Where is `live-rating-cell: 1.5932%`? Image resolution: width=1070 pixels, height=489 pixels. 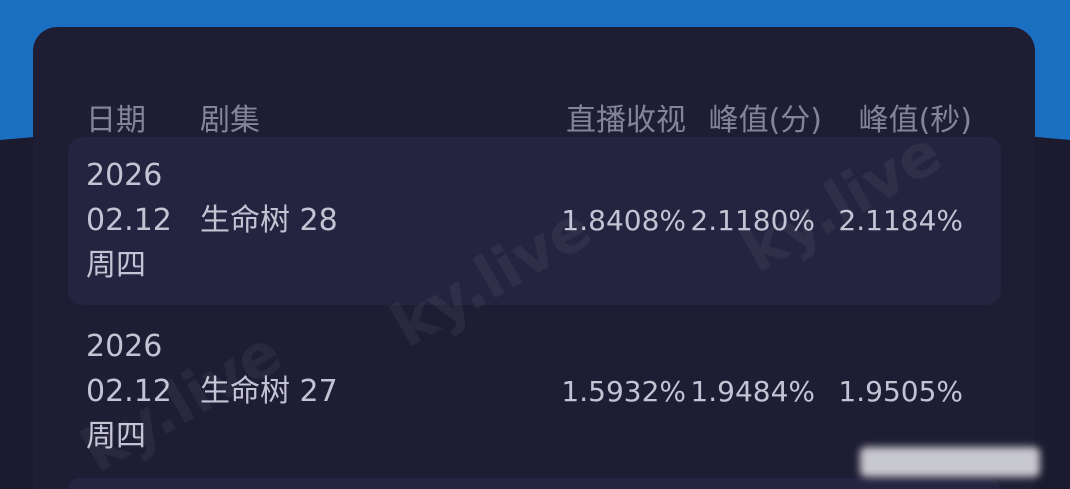 live-rating-cell: 1.5932% is located at coordinates (623, 391).